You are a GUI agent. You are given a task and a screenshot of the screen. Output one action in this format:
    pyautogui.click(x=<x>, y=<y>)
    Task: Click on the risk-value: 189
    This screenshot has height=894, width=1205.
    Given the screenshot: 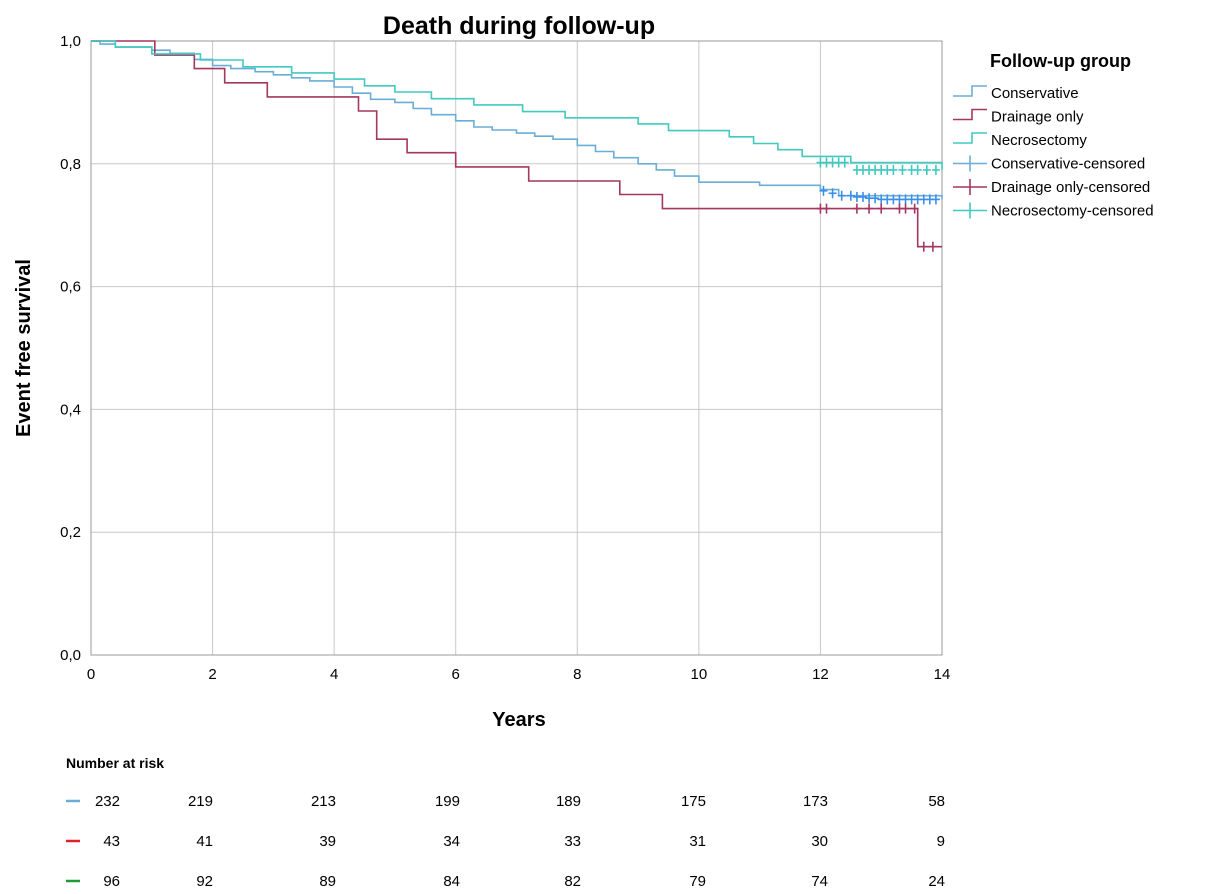 What is the action you would take?
    pyautogui.click(x=568, y=801)
    